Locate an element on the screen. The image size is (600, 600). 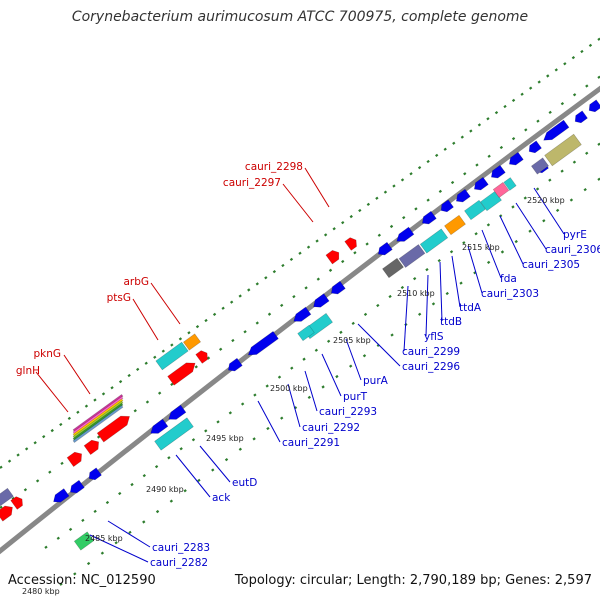
gene-label-cauri_2305: cauri_2305 is located at coordinates (551, 265).